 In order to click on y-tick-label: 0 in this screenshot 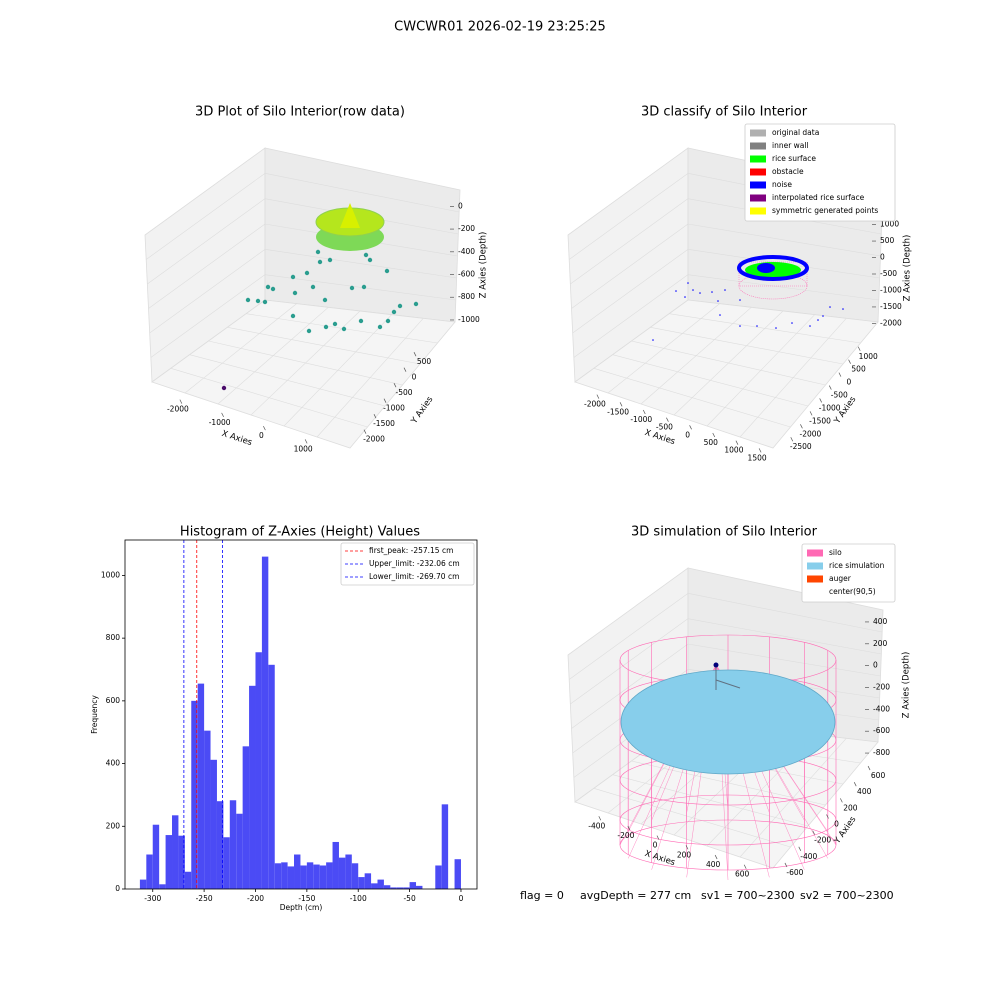, I will do `click(414, 377)`.